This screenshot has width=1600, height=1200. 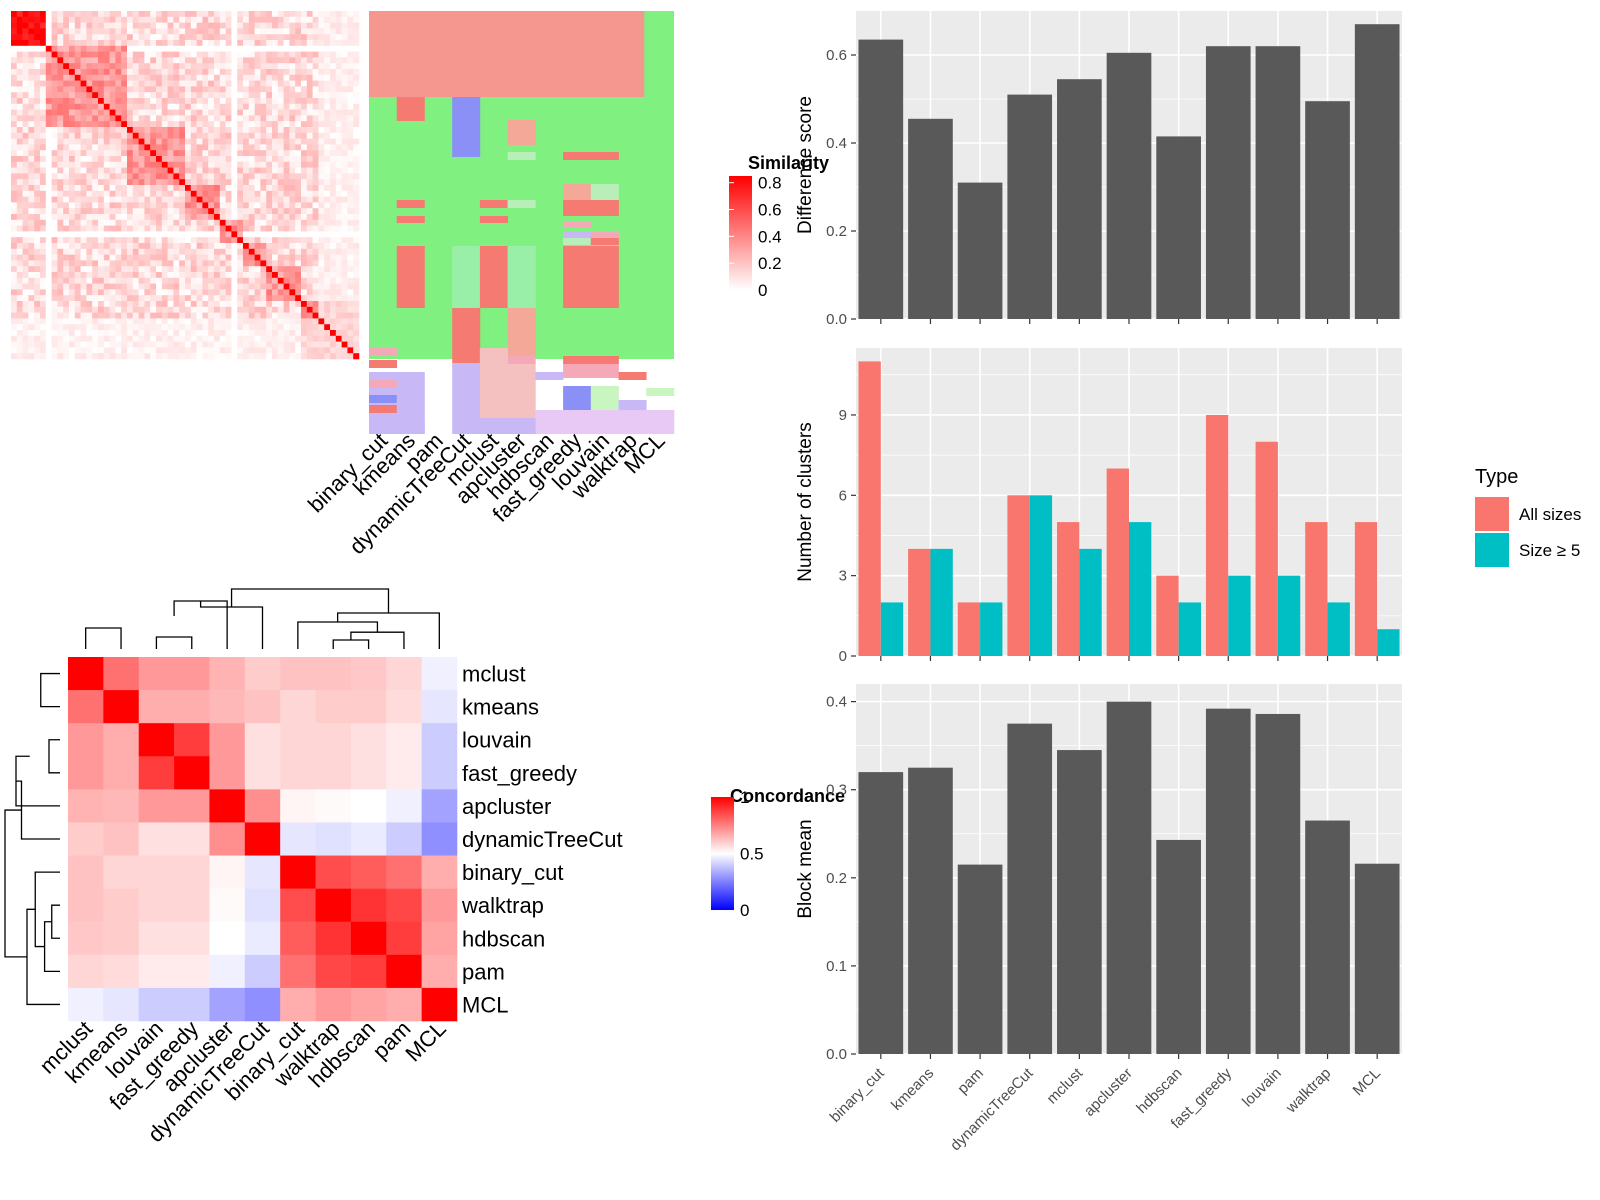 I want to click on y-tick-label: 6, so click(x=843, y=495).